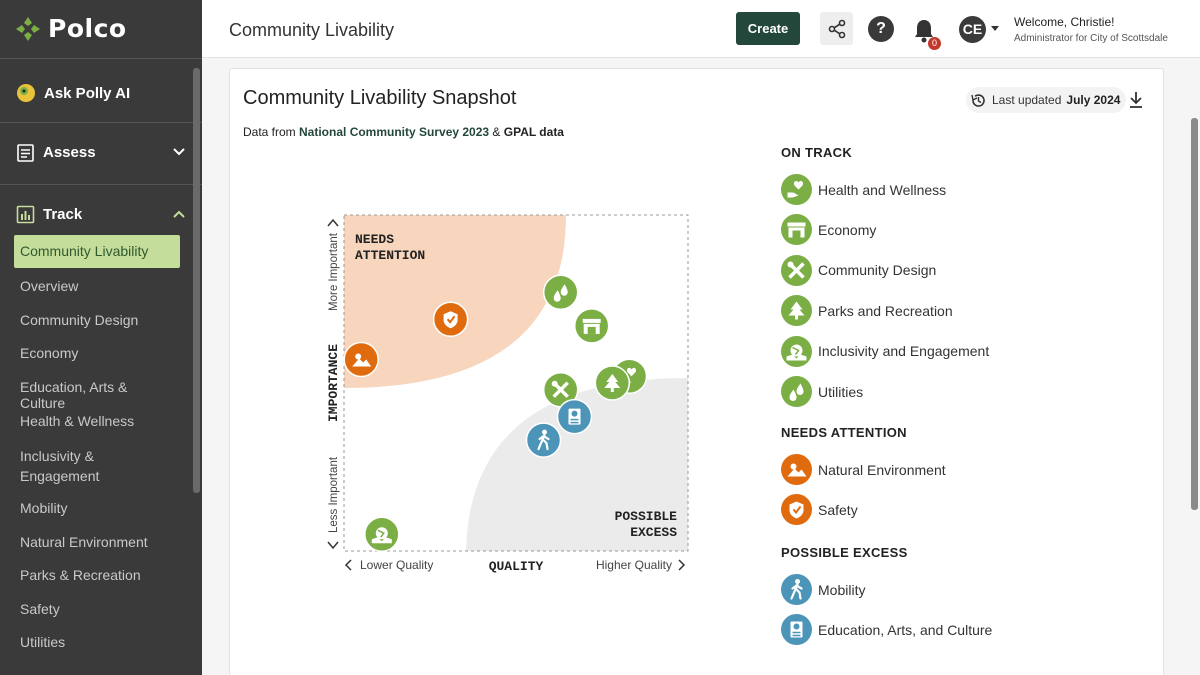  Describe the element at coordinates (396, 565) in the screenshot. I see `x-axis-left-label: Lower Quality` at that location.